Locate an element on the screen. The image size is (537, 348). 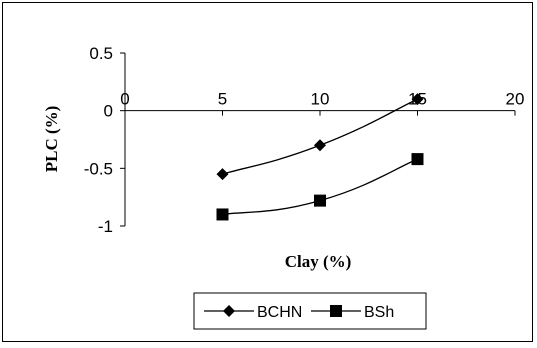
x-tick-label: 10 is located at coordinates (320, 99).